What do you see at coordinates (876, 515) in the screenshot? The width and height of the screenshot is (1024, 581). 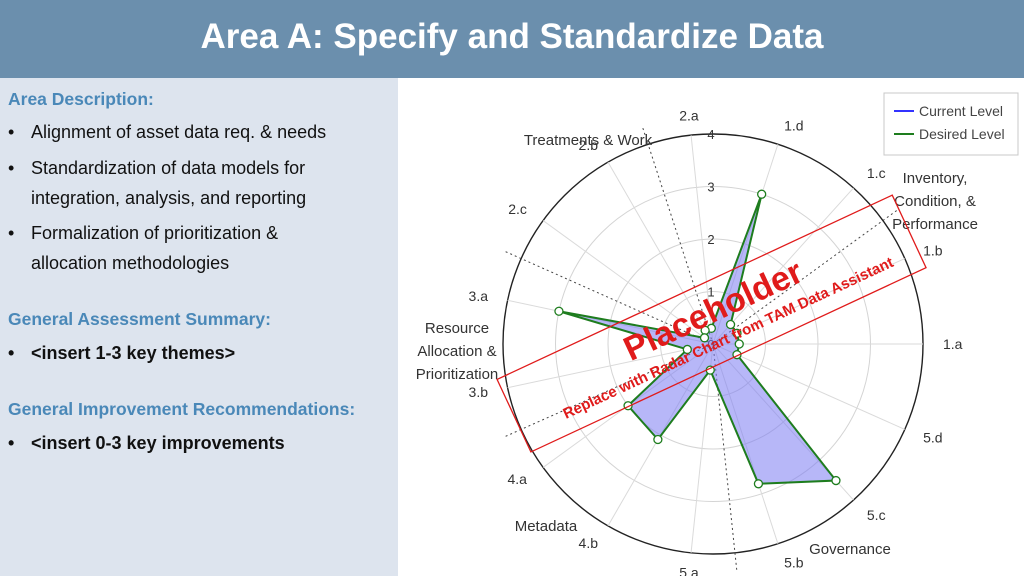 I see `category-label: 5.c` at bounding box center [876, 515].